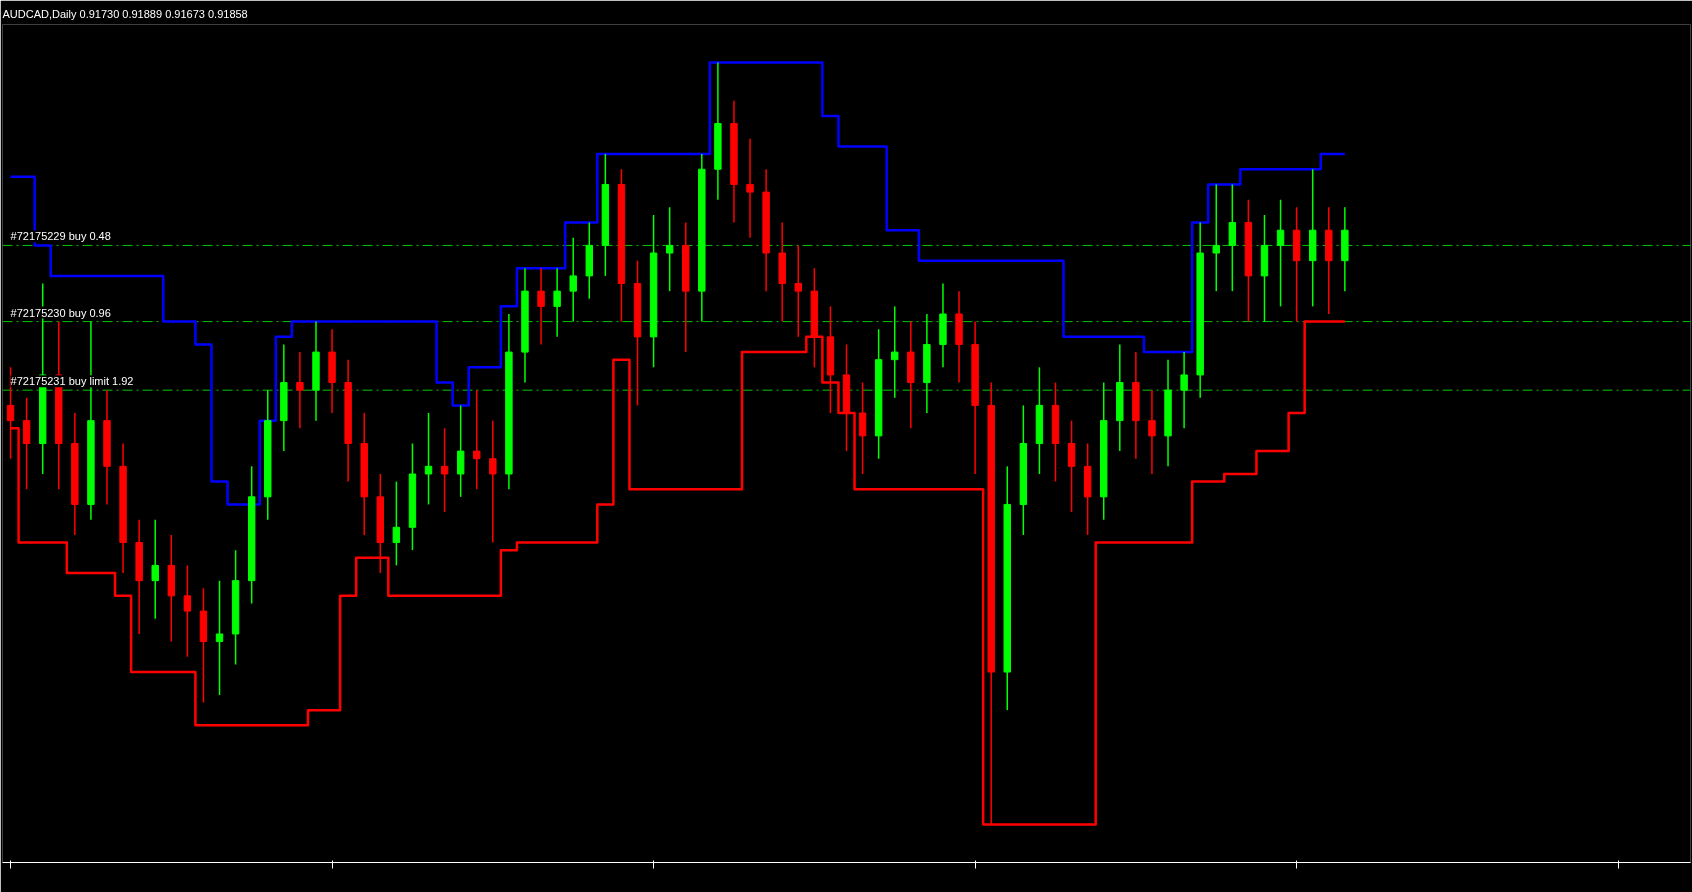  Describe the element at coordinates (60, 236) in the screenshot. I see `ref-line-label: #72175229 buy 0.48` at that location.